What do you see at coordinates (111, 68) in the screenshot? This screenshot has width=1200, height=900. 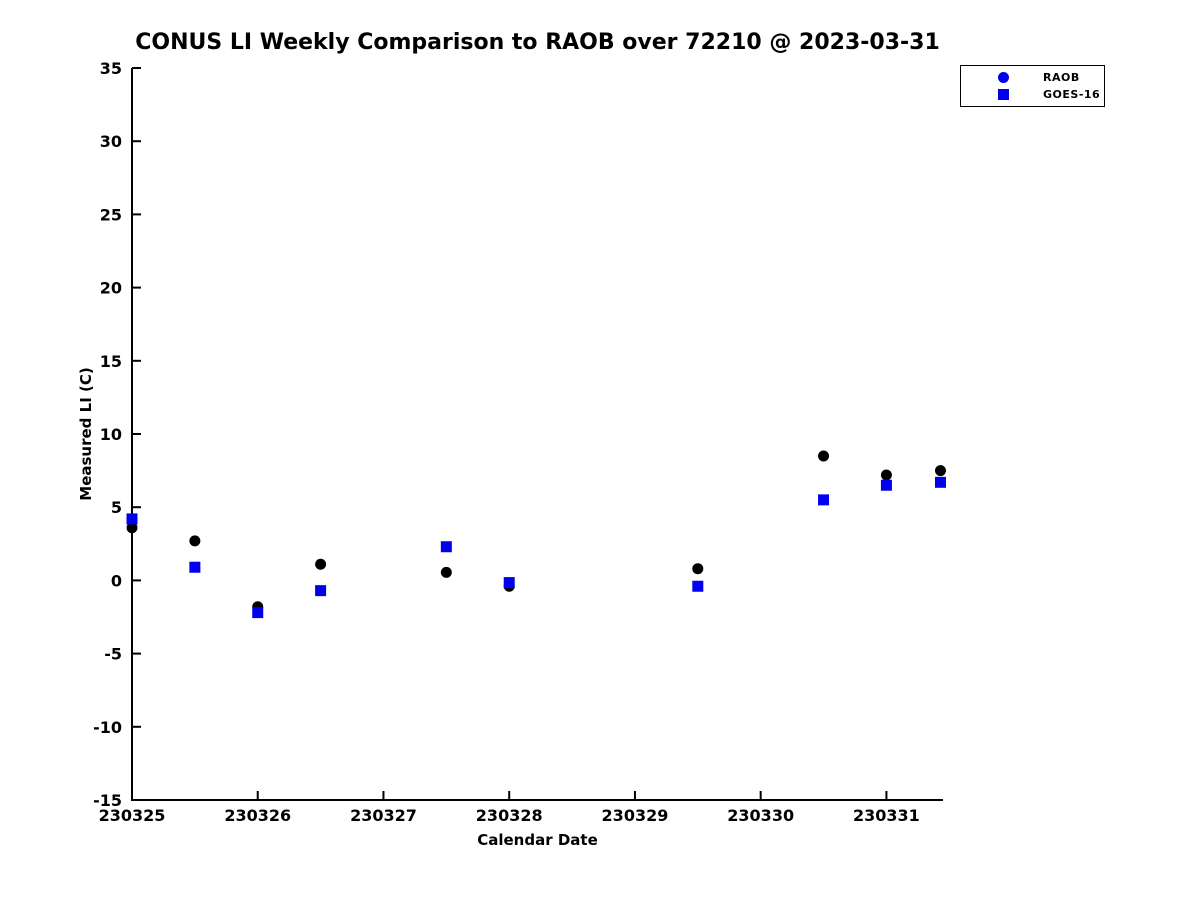 I see `y-tick-label: 35` at bounding box center [111, 68].